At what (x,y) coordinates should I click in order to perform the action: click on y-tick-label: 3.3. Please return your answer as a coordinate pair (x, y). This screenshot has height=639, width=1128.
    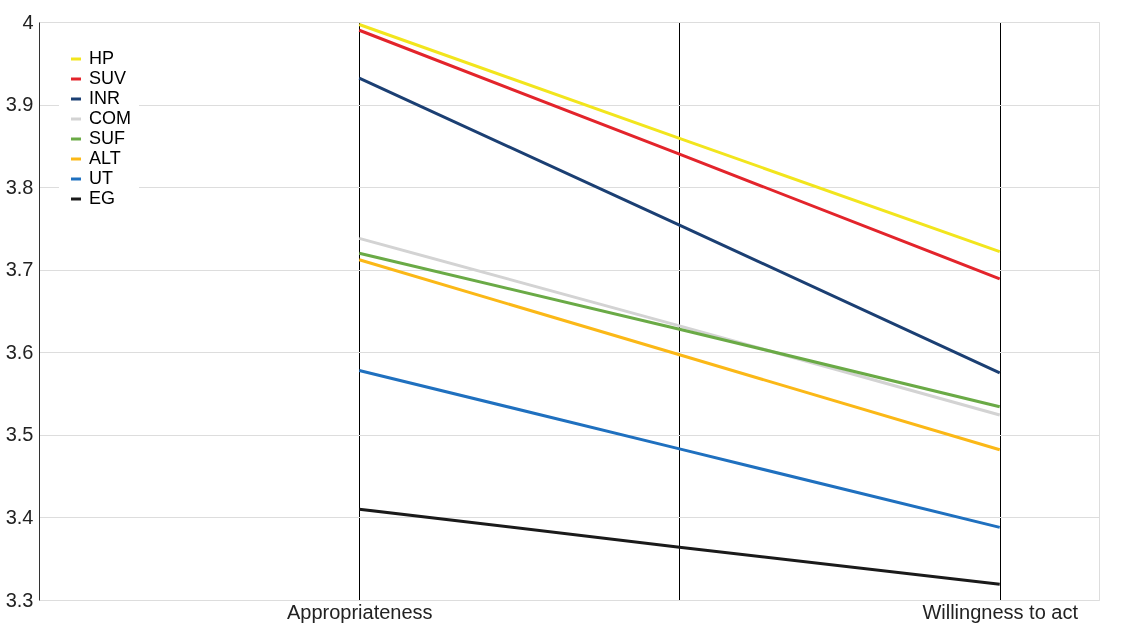
    Looking at the image, I should click on (19, 599).